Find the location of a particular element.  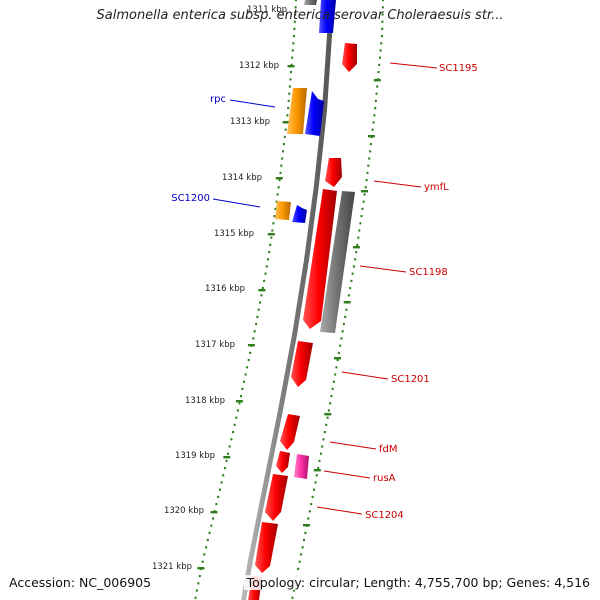

gene-sc1195 is located at coordinates (349, 57).